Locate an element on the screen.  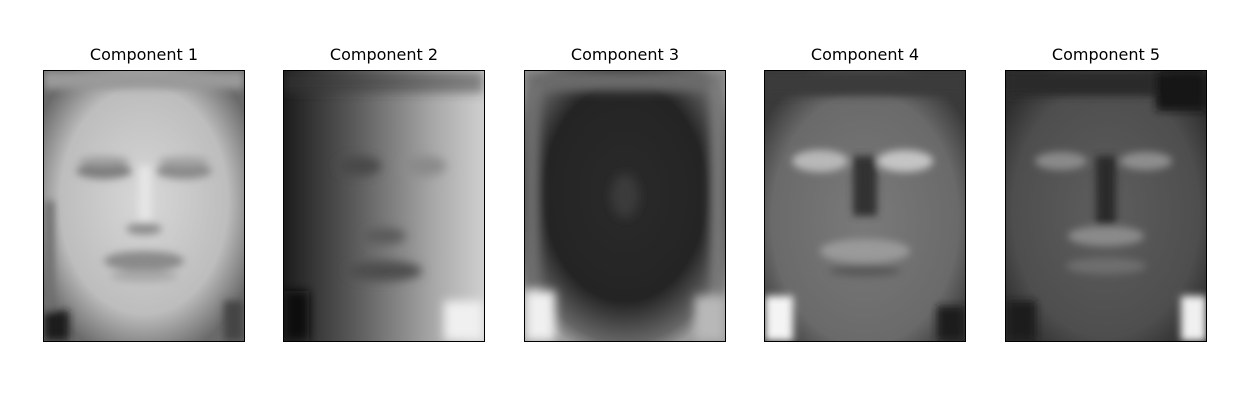
component-2-face-image is located at coordinates (384, 206).